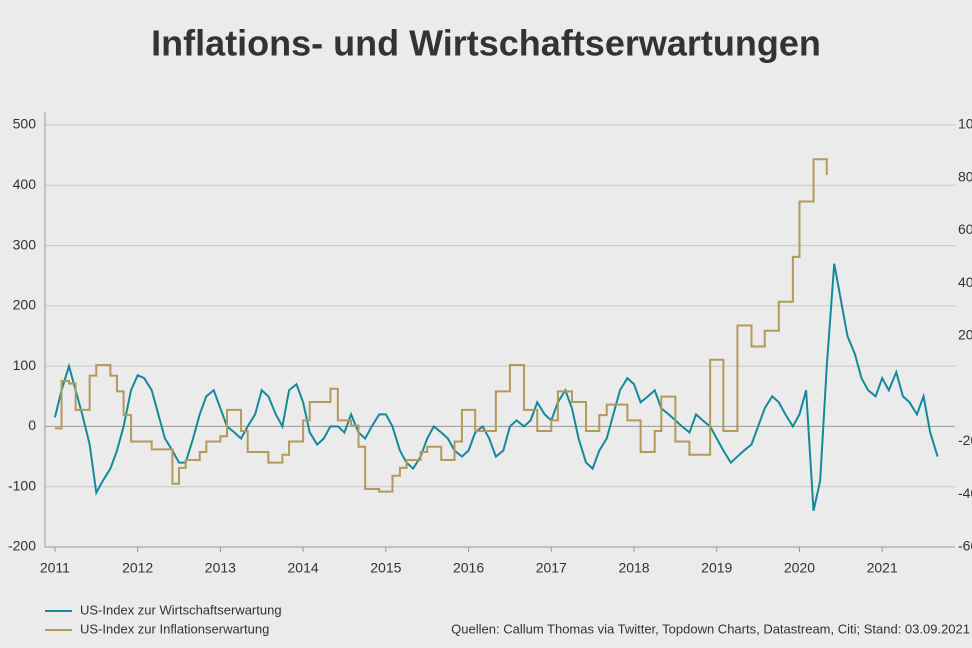  What do you see at coordinates (55, 568) in the screenshot?
I see `x-tick-label: 2011` at bounding box center [55, 568].